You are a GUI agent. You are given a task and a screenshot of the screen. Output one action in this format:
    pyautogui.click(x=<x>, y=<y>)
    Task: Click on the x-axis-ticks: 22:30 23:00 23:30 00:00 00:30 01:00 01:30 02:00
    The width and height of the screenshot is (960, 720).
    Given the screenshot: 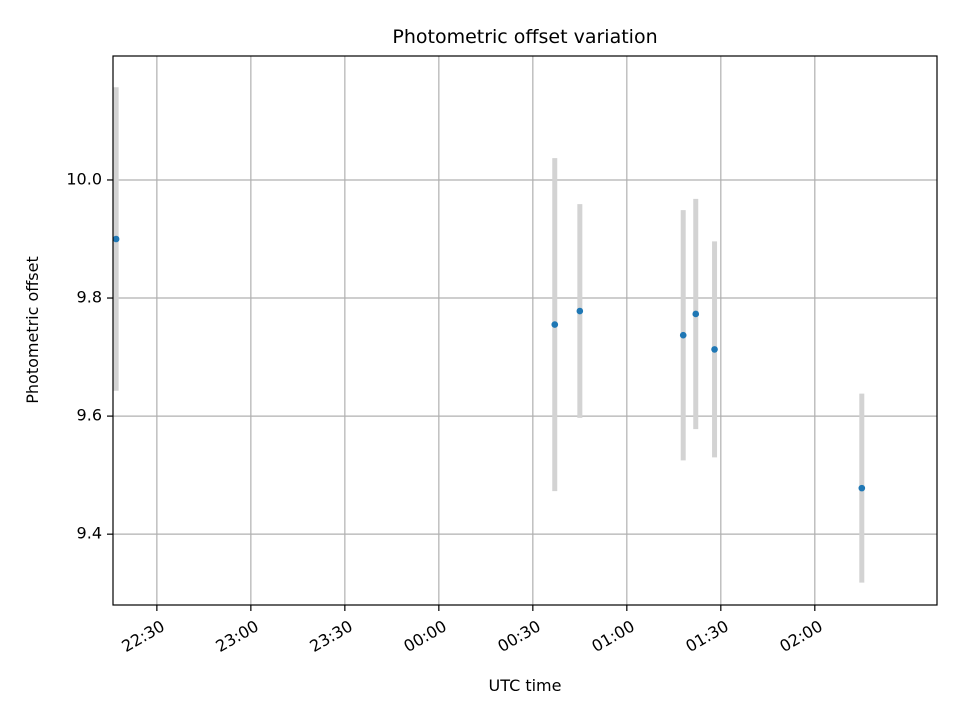 What is the action you would take?
    pyautogui.click(x=472, y=630)
    